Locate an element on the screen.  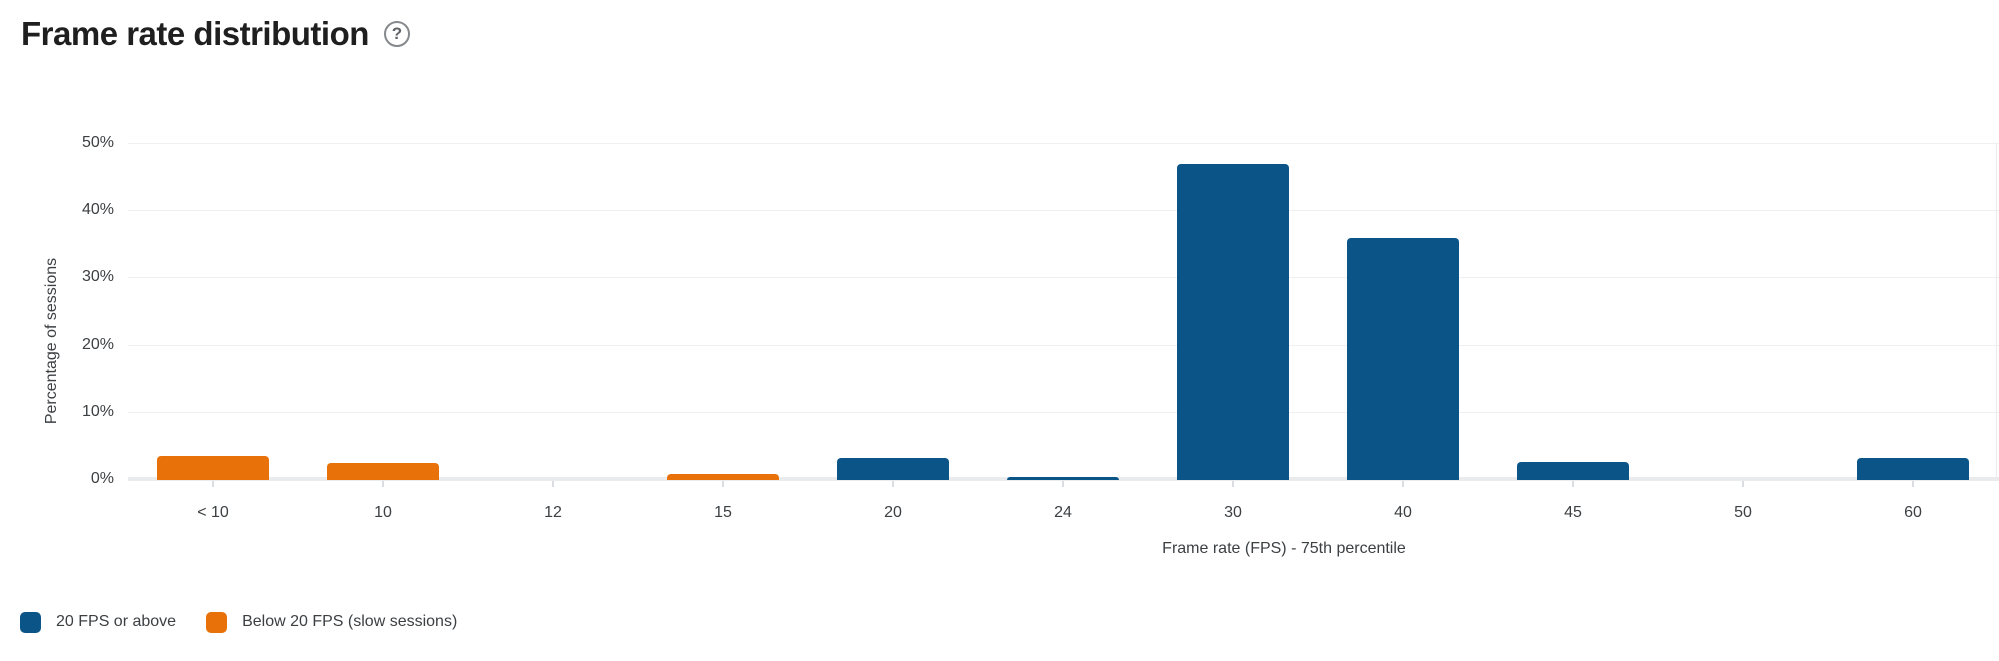
x-tick-label: 60 is located at coordinates (1913, 512).